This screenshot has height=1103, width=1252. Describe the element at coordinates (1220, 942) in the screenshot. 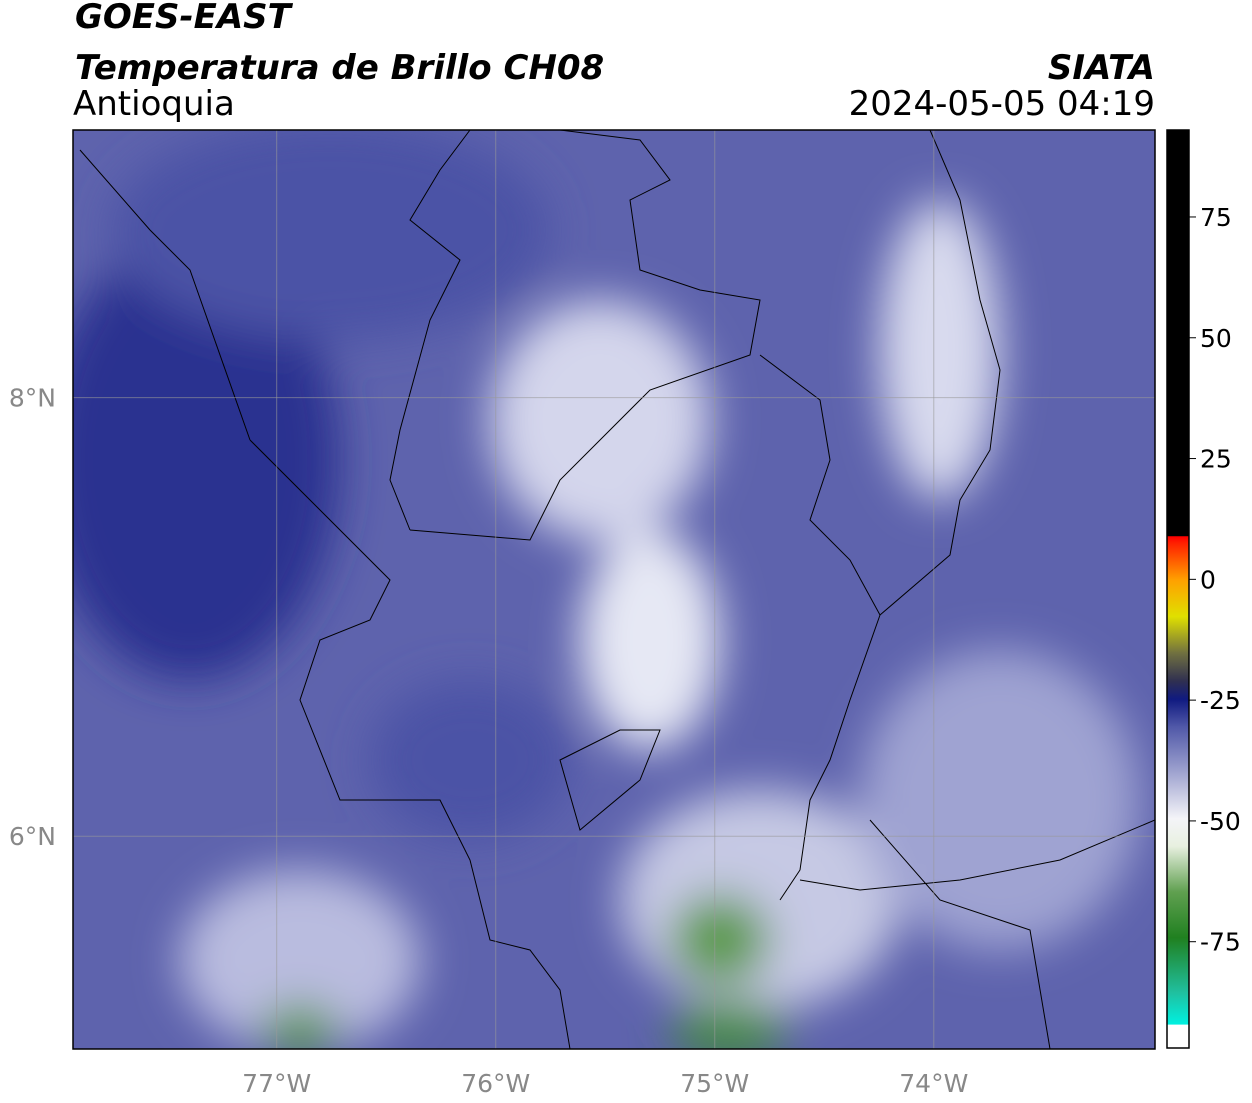

I see `colorbar-label: -75` at that location.